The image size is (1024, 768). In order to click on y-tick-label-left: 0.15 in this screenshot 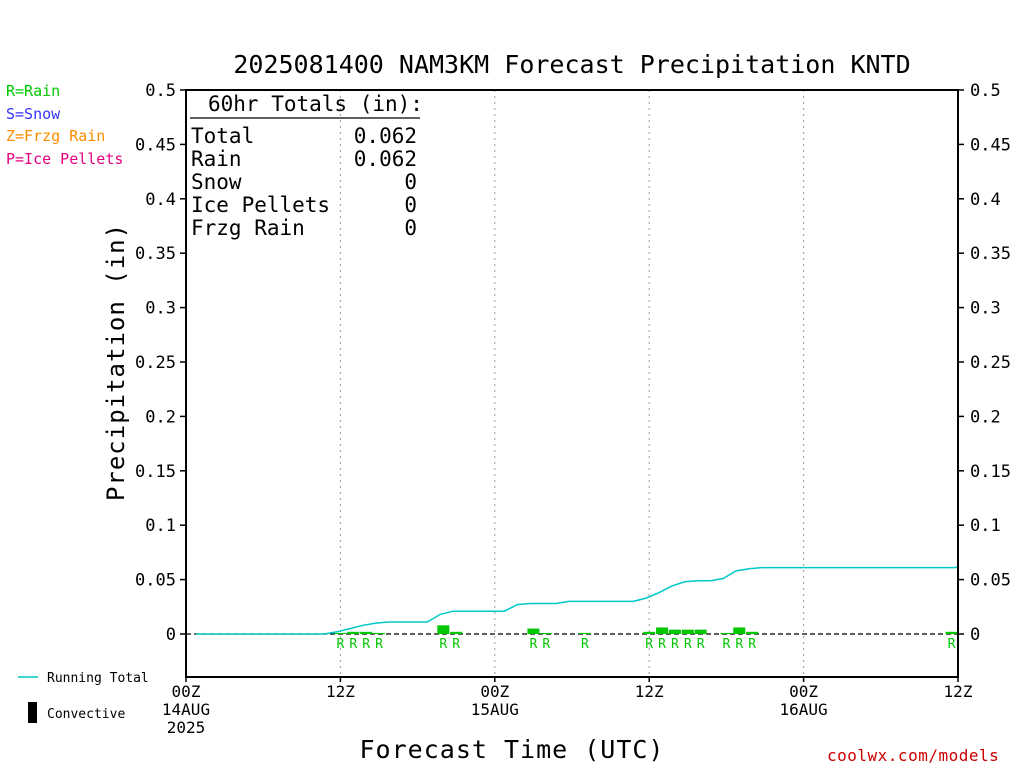, I will do `click(155, 472)`.